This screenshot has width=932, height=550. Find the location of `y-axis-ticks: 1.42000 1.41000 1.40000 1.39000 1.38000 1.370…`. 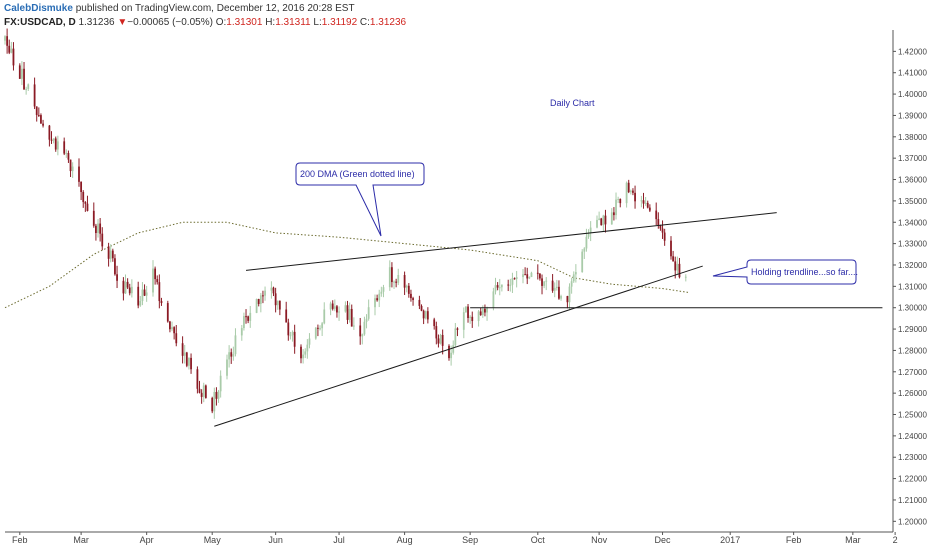

y-axis-ticks: 1.42000 1.41000 1.40000 1.39000 1.38000 1.370… is located at coordinates (910, 286).